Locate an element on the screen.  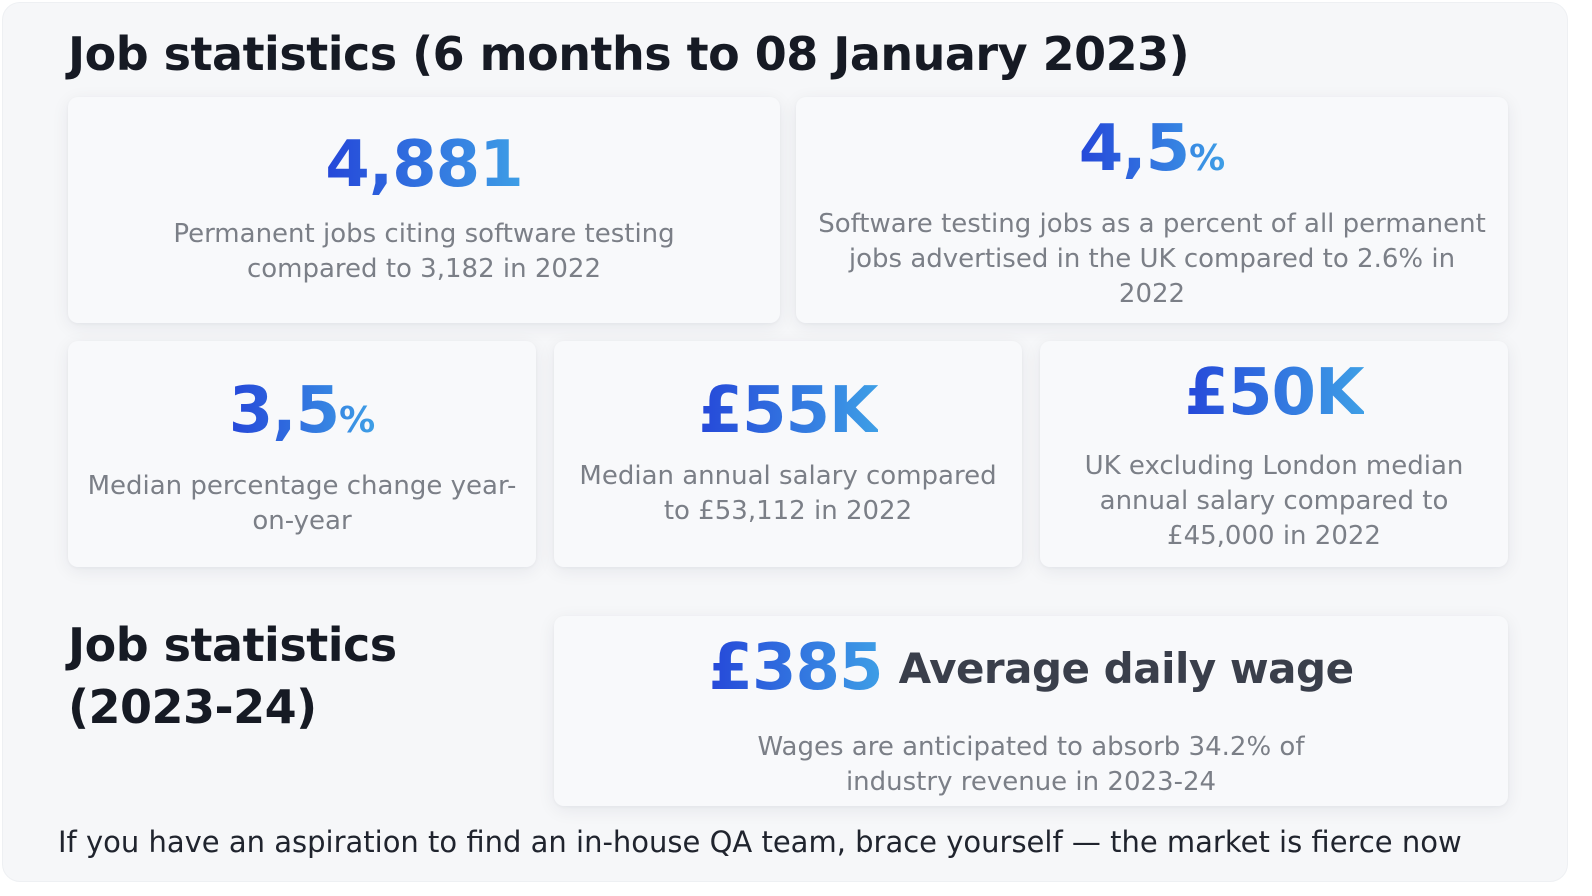
stat-label: Average daily wage is located at coordinates (1126, 668).